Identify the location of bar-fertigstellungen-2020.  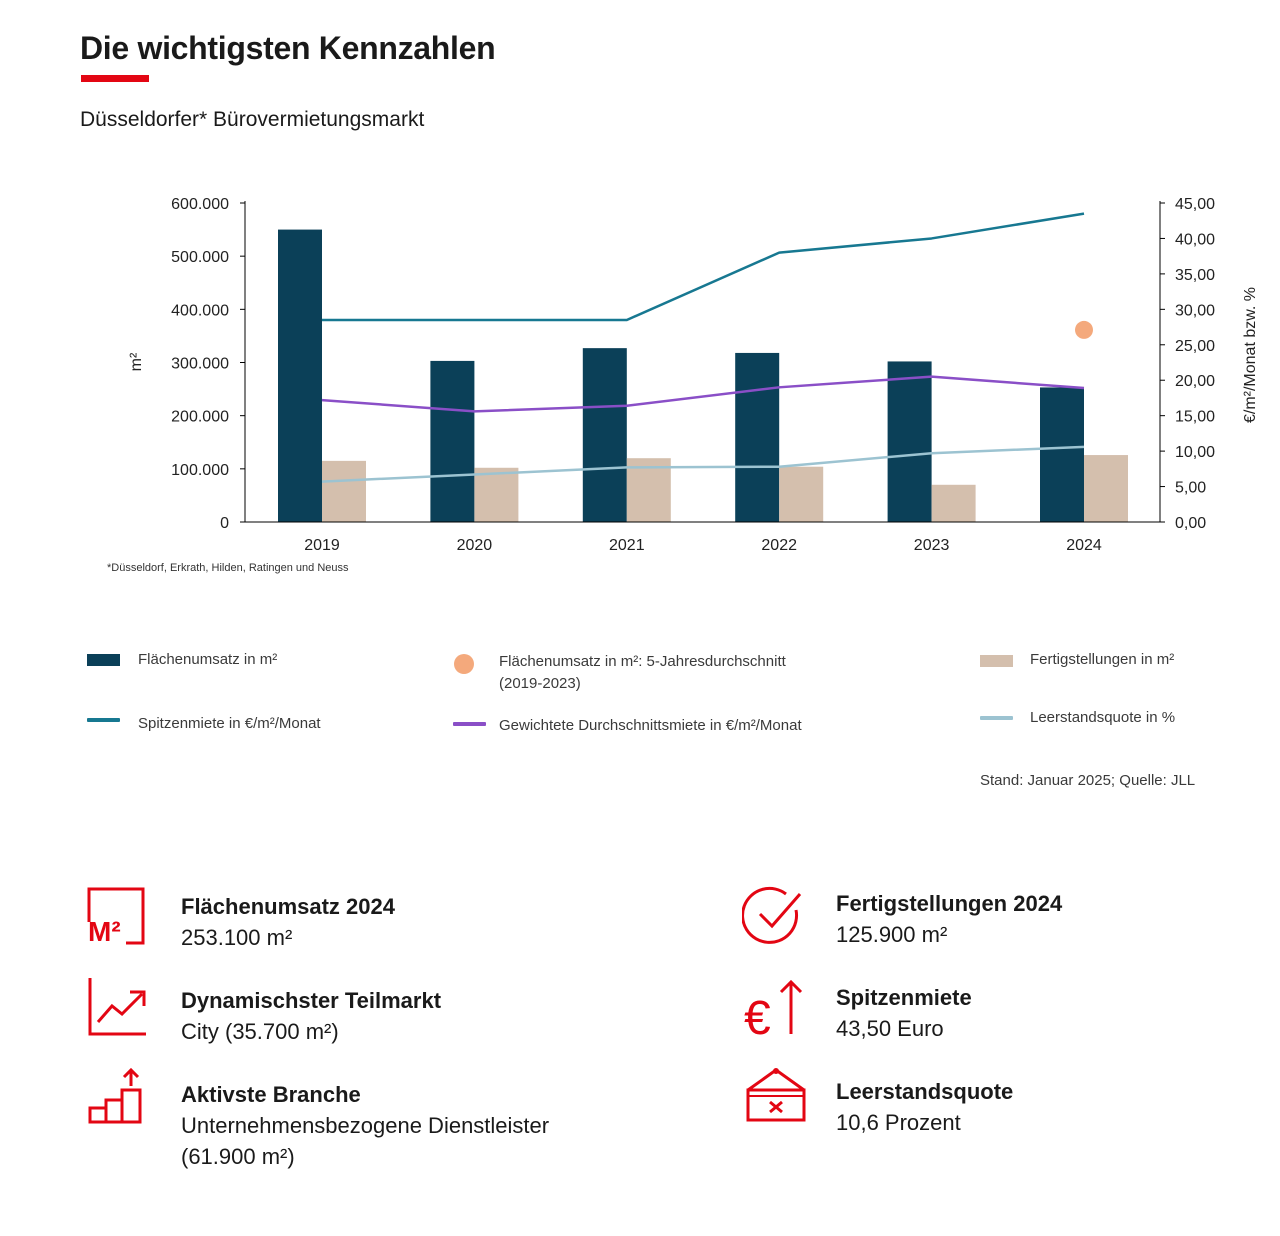
(496, 494).